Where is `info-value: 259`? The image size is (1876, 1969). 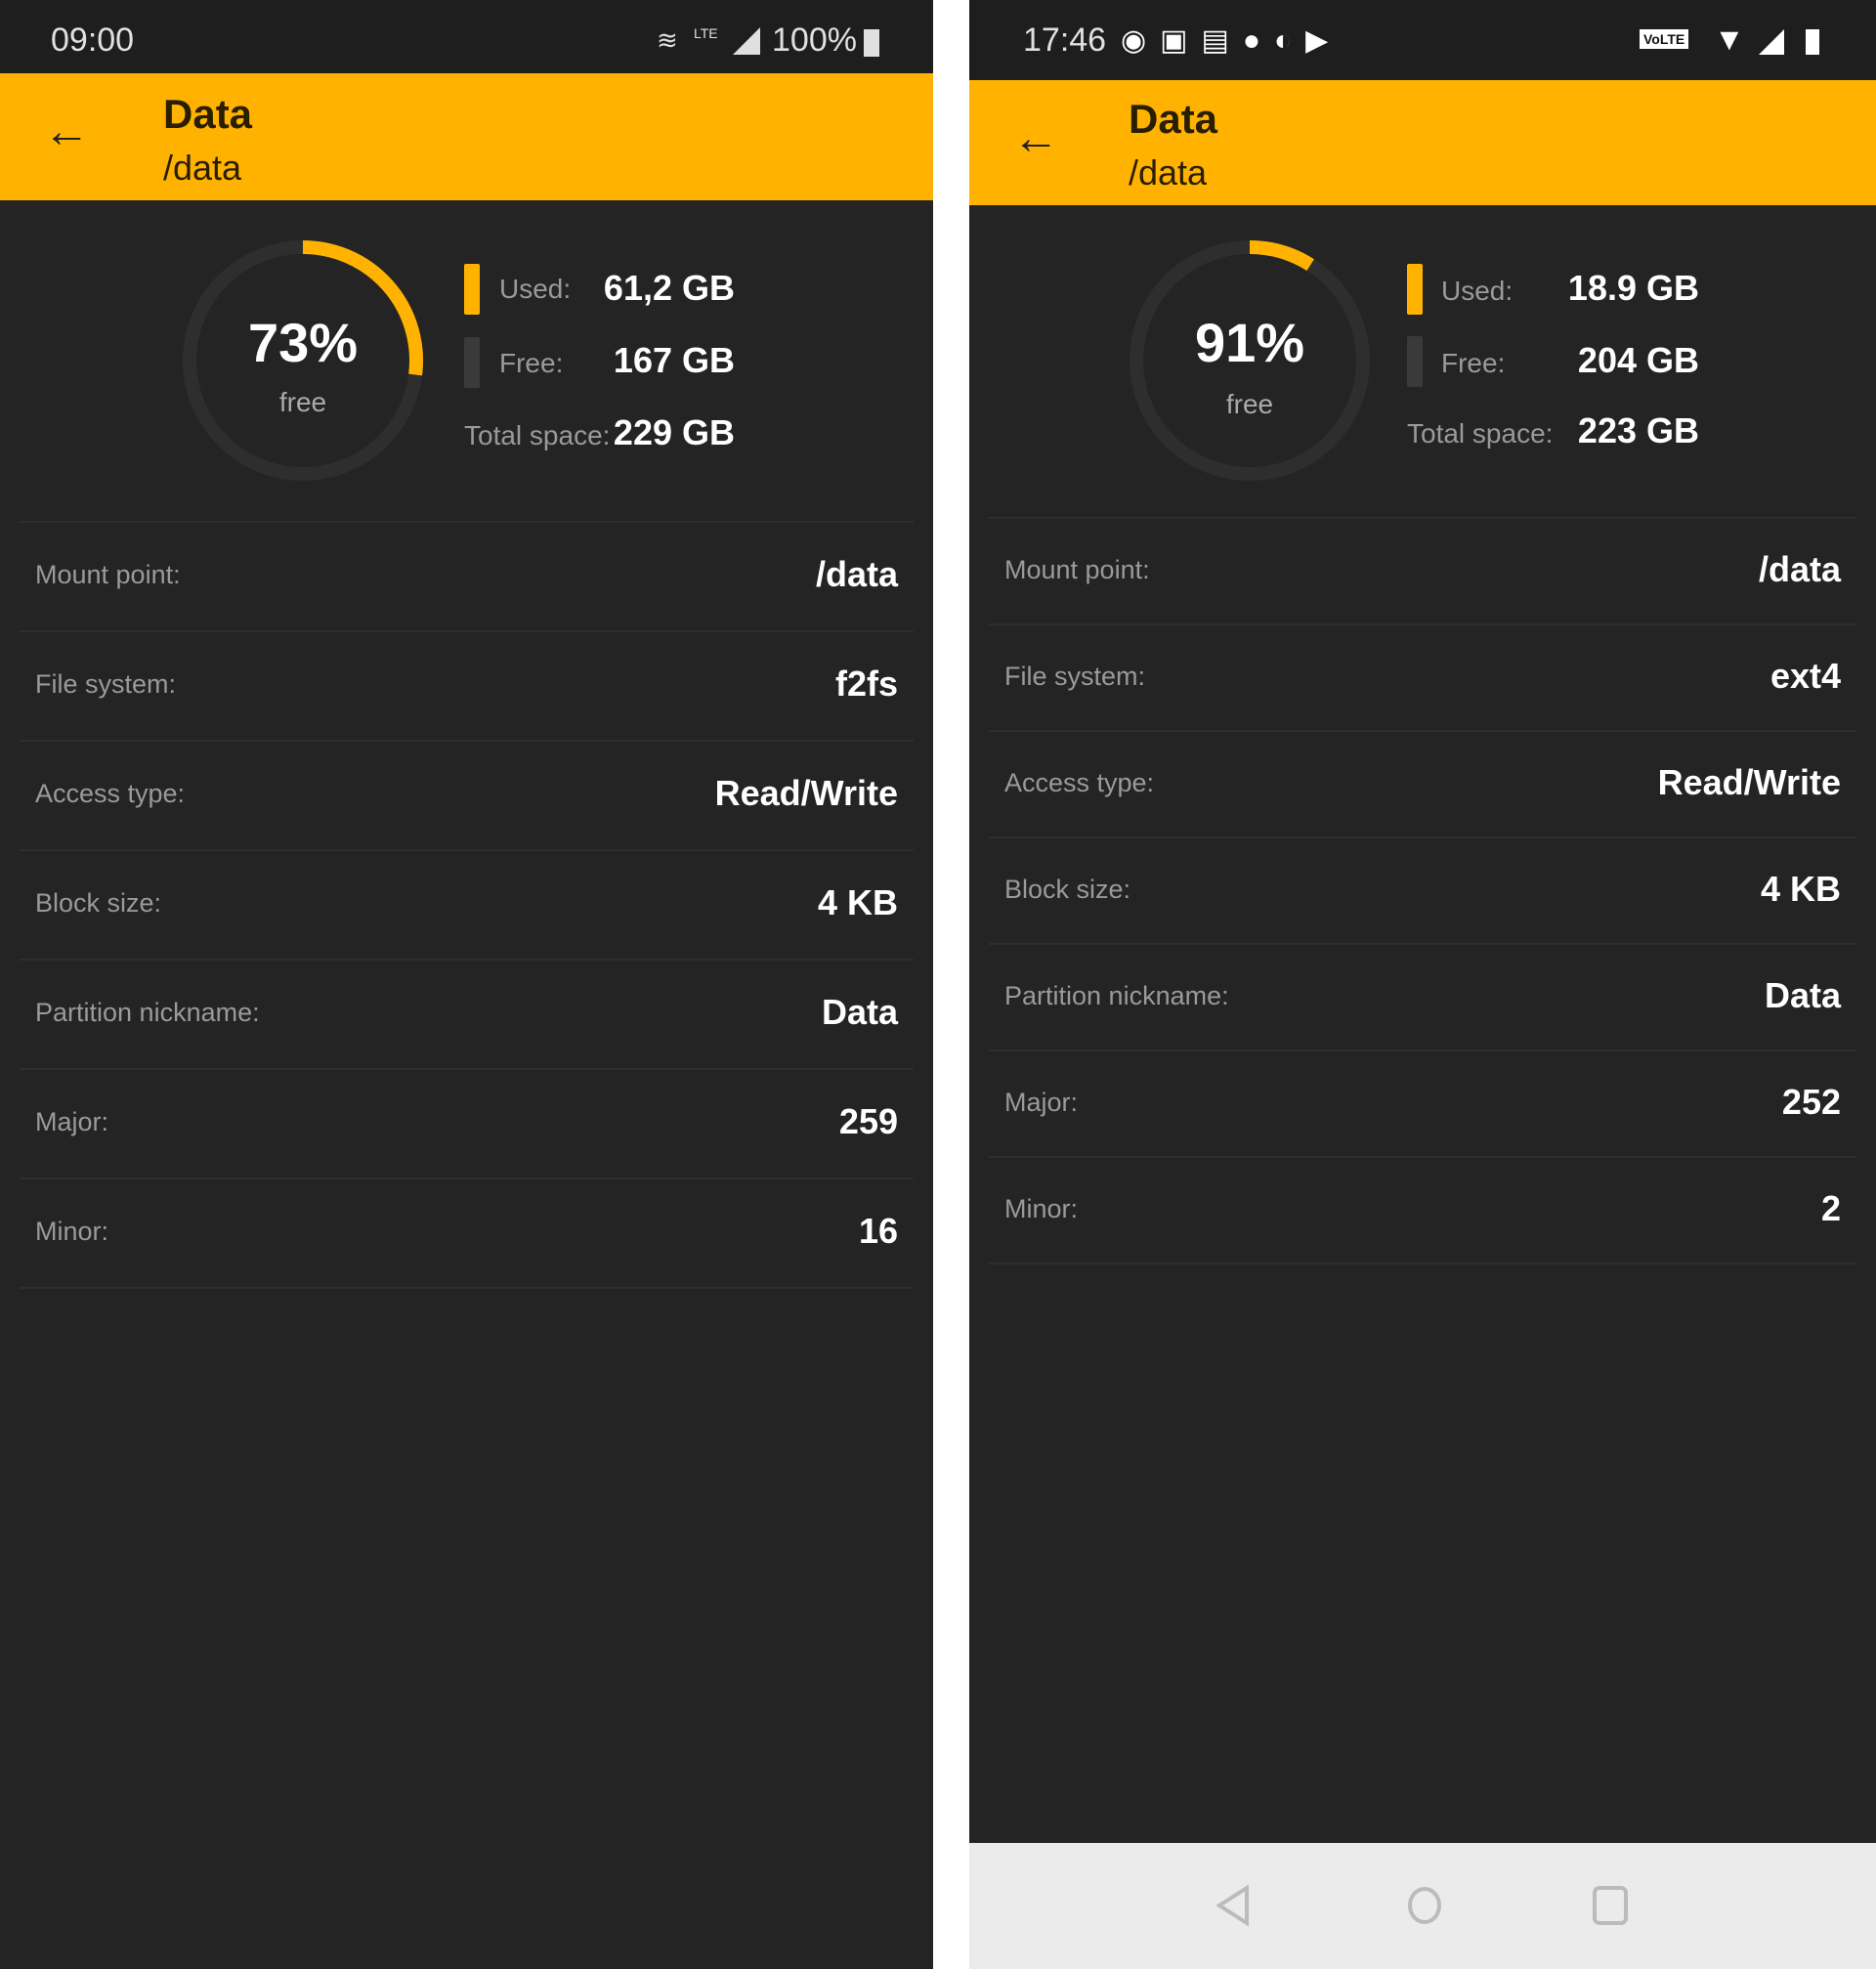
info-value: 259 is located at coordinates (868, 1121).